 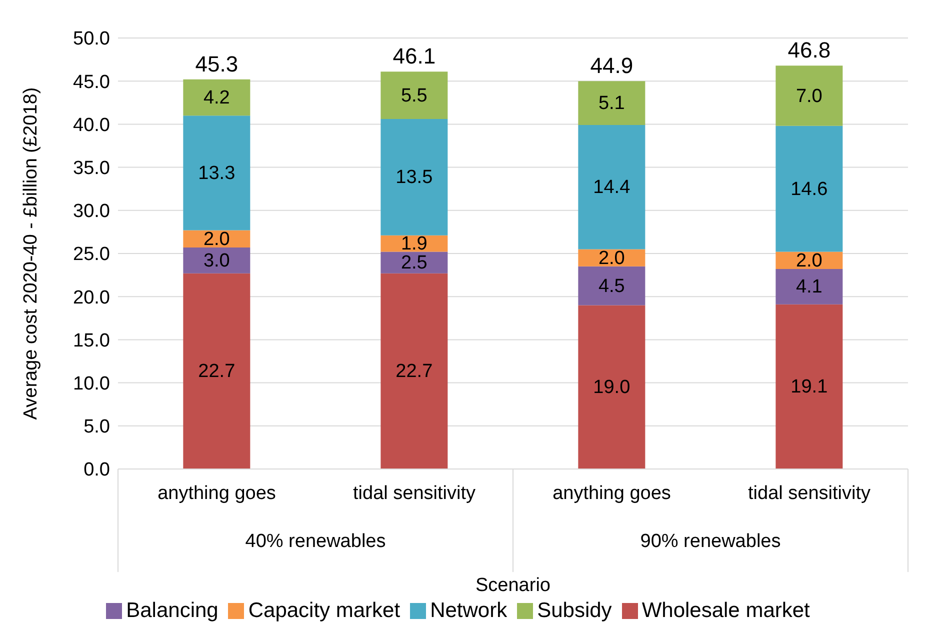 I want to click on y-tick-label: 25.0, so click(x=91, y=255).